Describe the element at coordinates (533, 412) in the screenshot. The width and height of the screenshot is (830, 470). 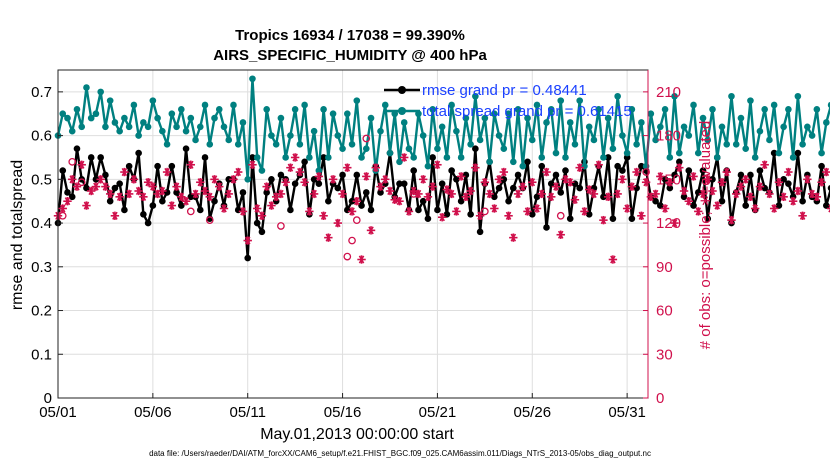
I see `x-tick-label: 05/26` at that location.